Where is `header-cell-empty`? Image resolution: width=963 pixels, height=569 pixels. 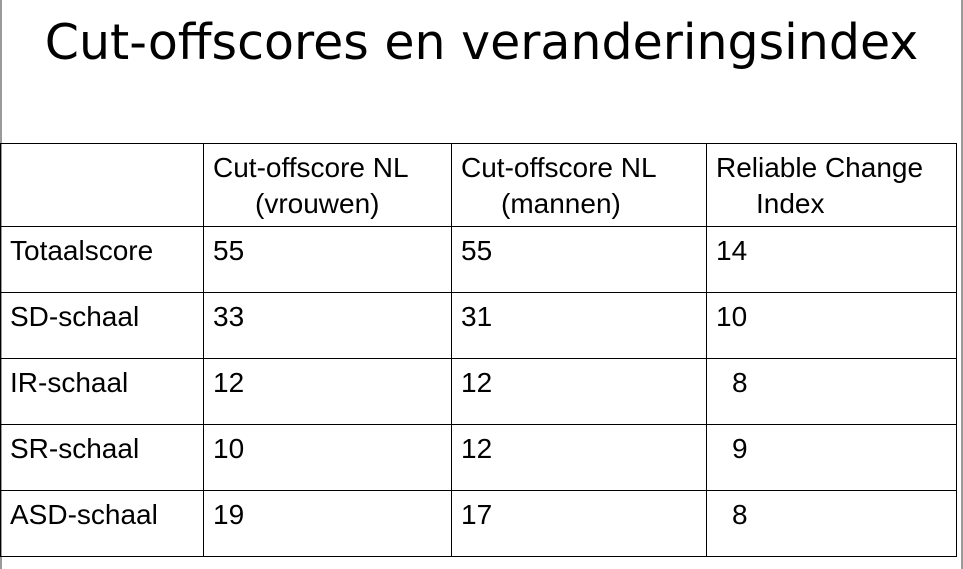
header-cell-empty is located at coordinates (102, 185).